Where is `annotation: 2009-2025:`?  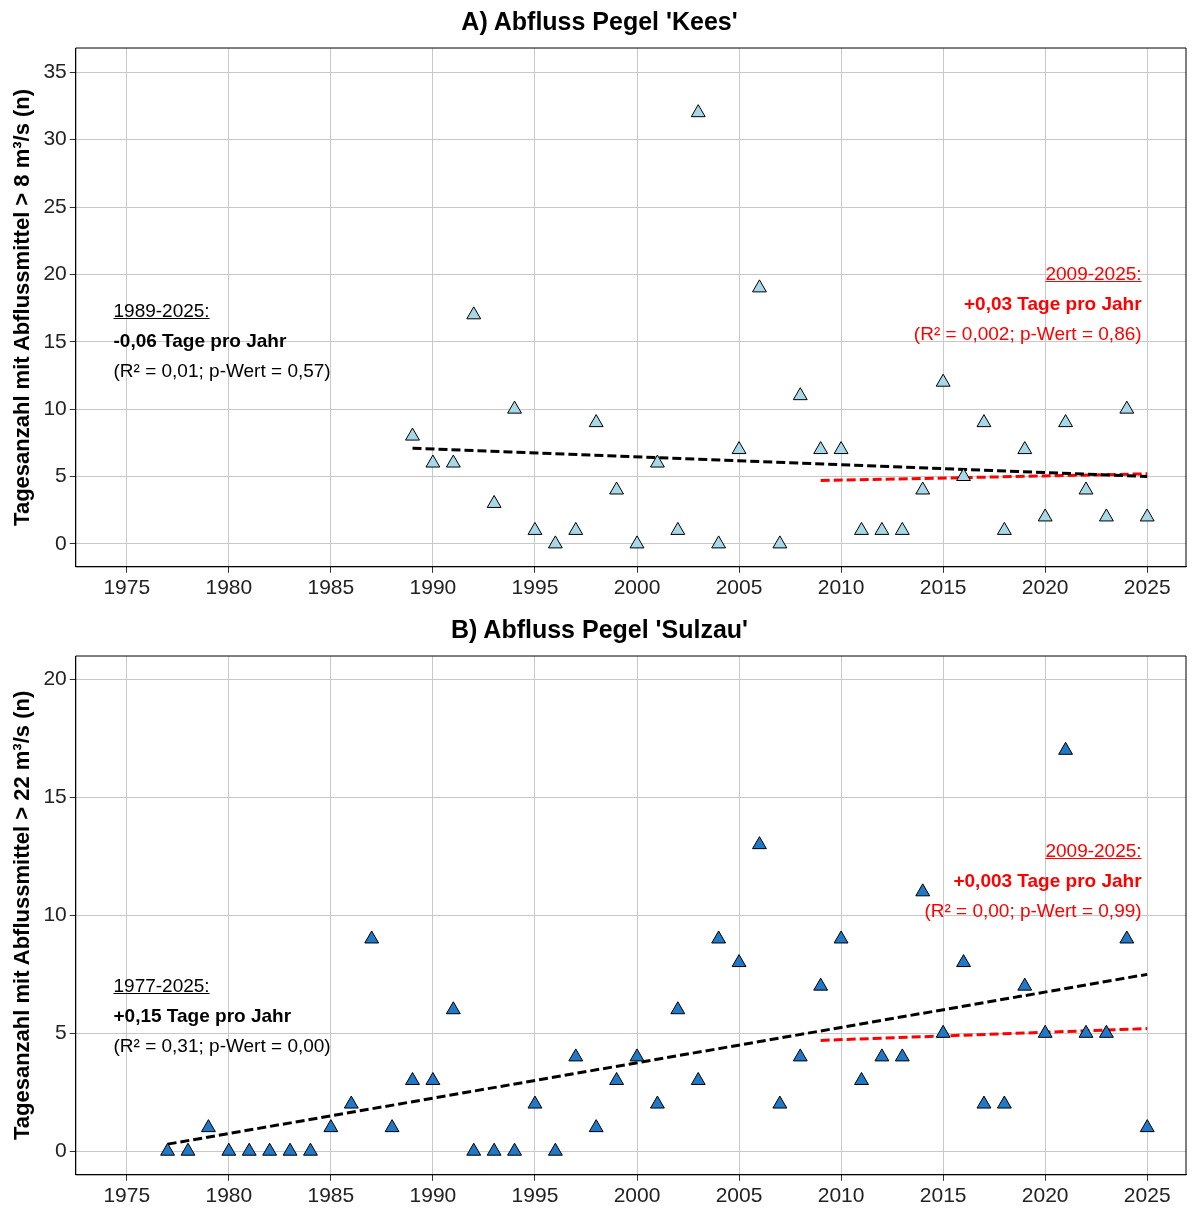 annotation: 2009-2025: is located at coordinates (1093, 274).